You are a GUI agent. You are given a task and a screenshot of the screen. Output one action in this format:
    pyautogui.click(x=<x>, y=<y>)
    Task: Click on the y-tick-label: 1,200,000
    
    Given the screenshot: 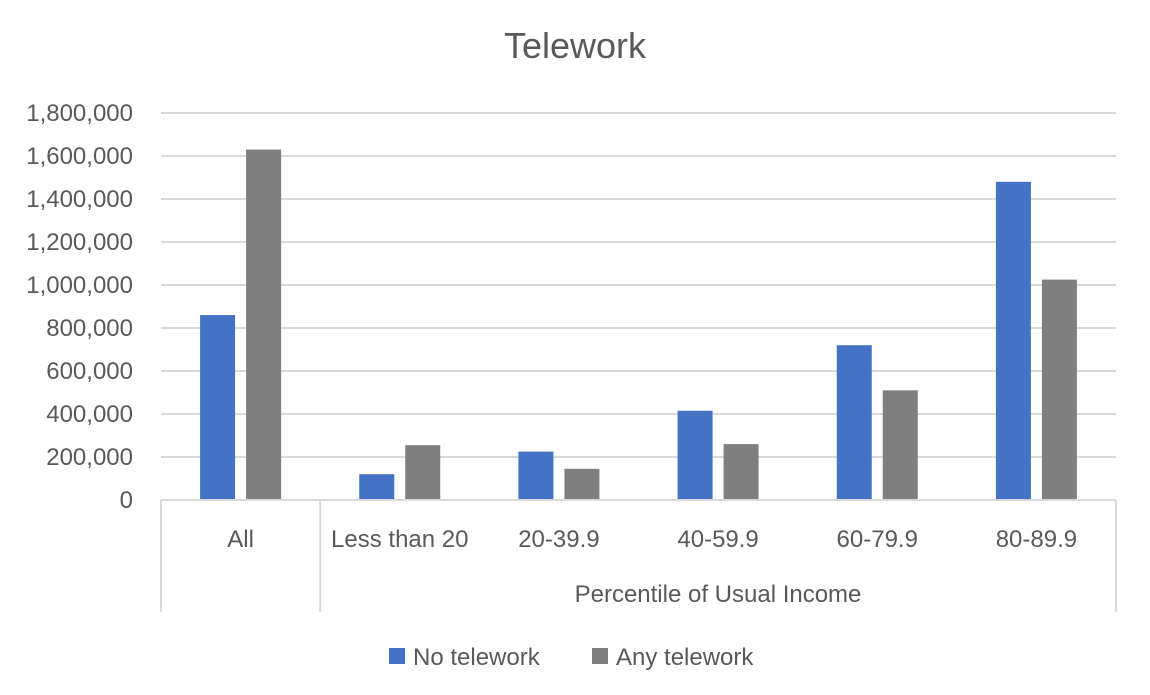 What is the action you would take?
    pyautogui.click(x=79, y=242)
    